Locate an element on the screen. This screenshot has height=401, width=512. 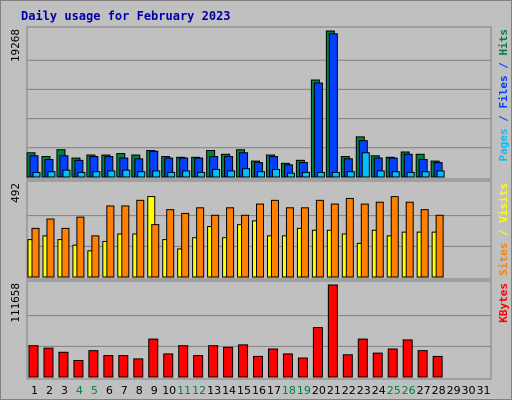
side-label-part: Sites is located at coordinates (503, 259).